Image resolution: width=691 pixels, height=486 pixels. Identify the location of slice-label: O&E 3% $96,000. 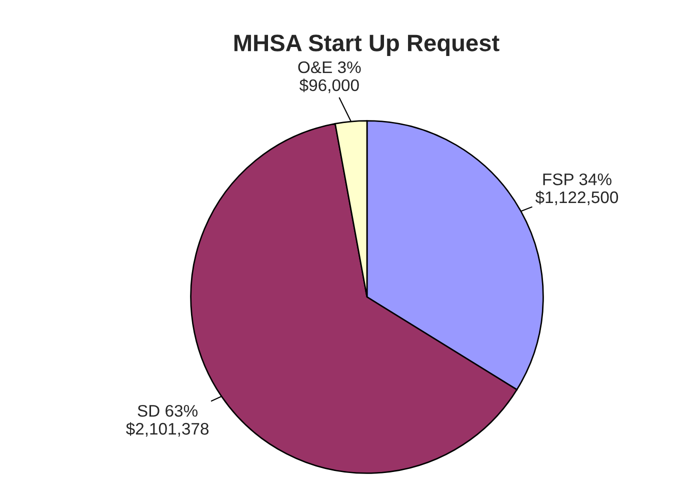
(329, 77).